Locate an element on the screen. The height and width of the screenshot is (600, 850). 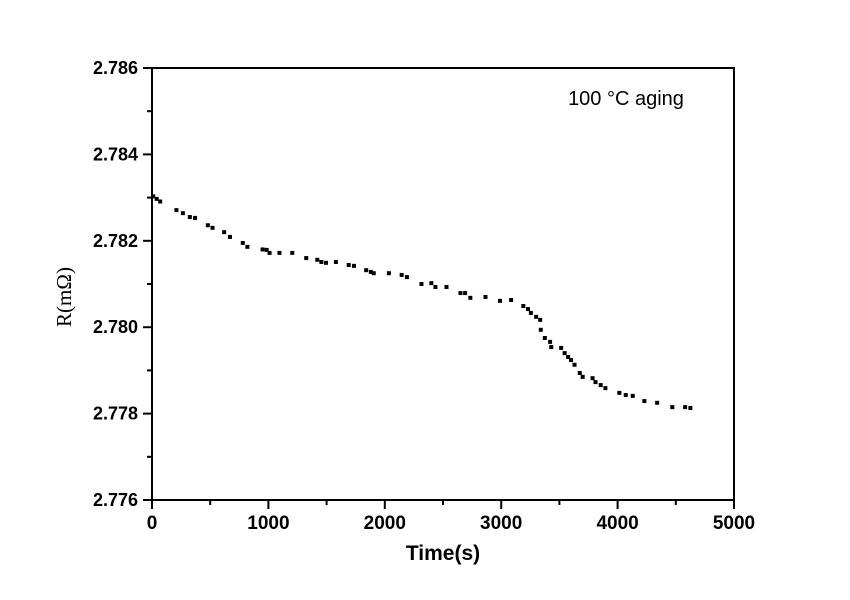
y-axis-title: R(mΩ) is located at coordinates (64, 297).